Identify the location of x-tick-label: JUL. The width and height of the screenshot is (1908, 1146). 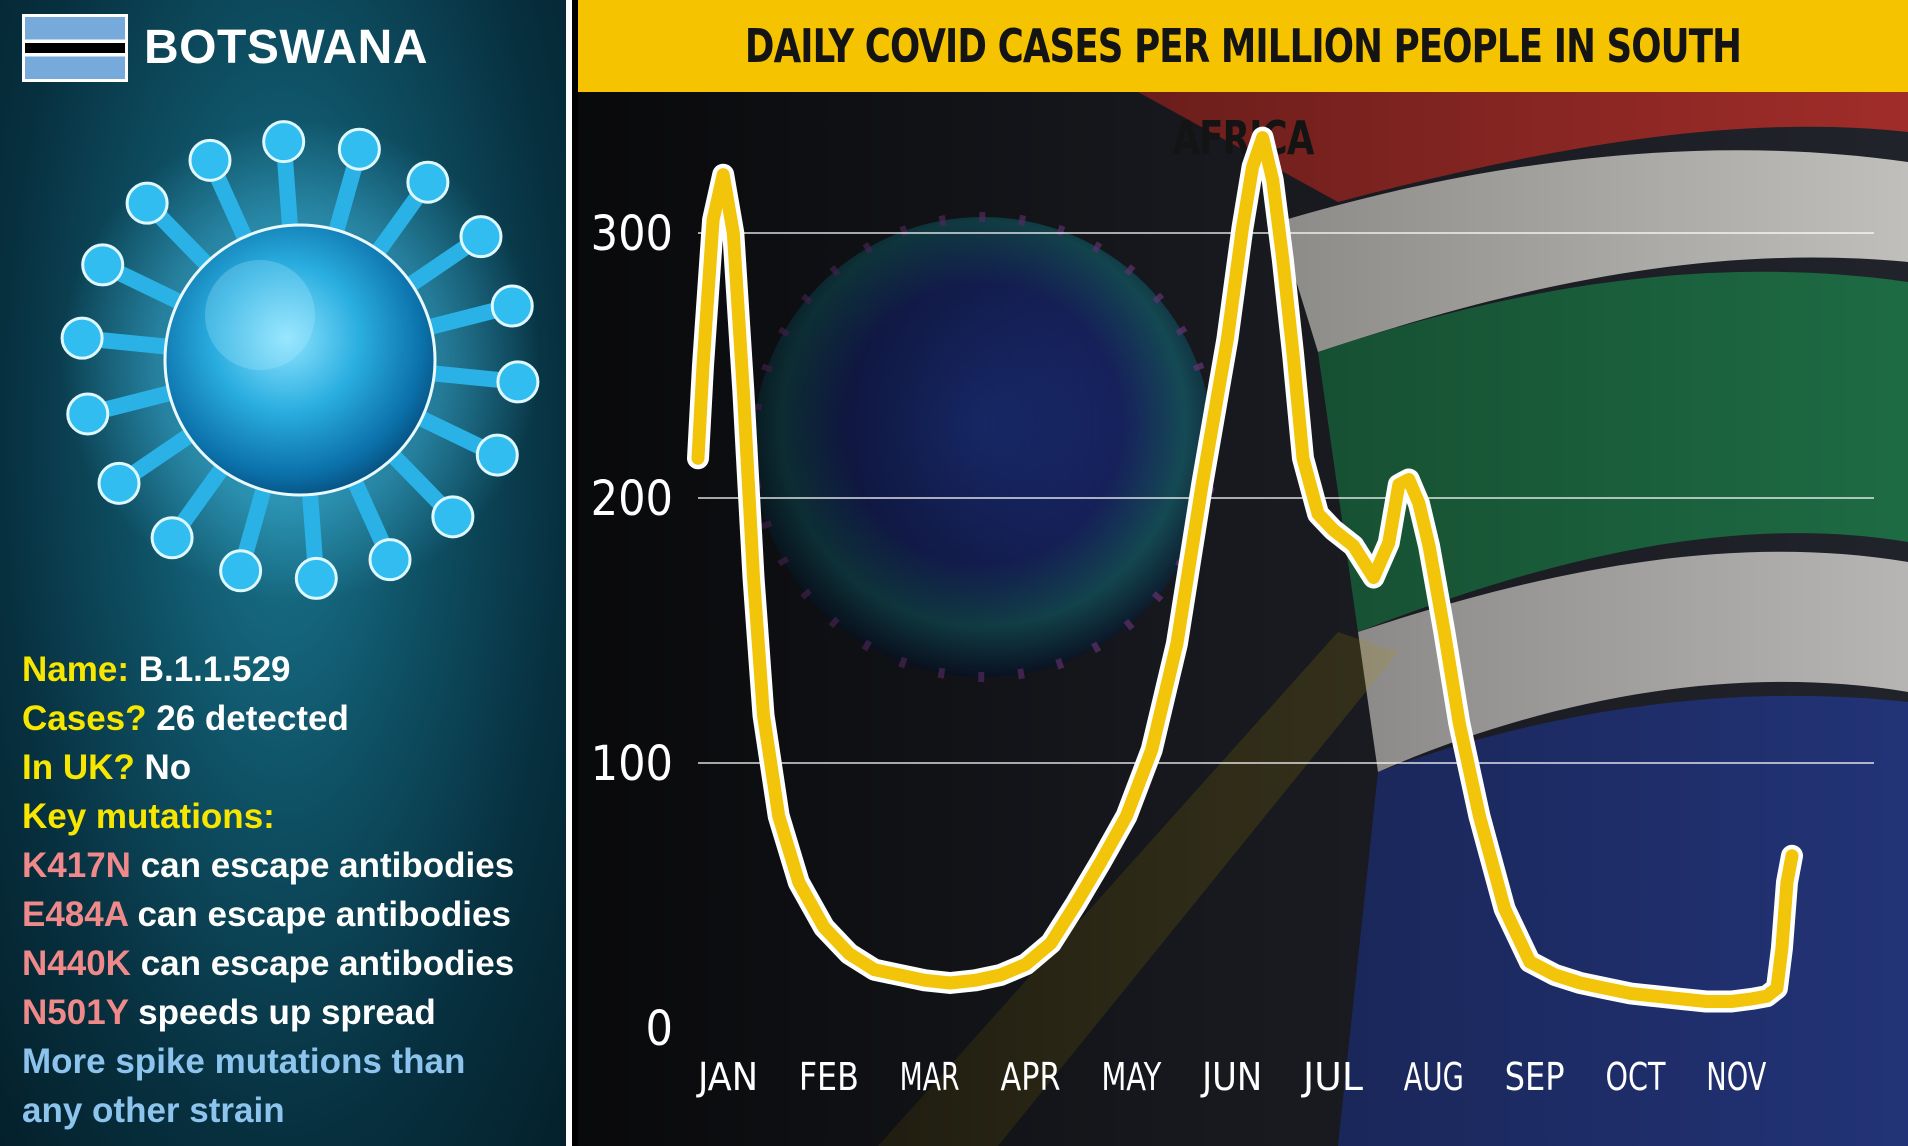
(1332, 1077).